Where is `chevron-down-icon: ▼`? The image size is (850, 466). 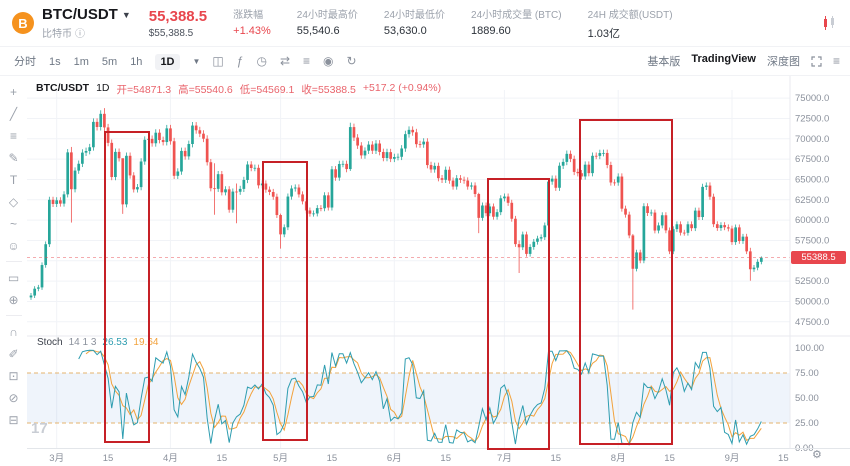 chevron-down-icon: ▼ is located at coordinates (126, 14).